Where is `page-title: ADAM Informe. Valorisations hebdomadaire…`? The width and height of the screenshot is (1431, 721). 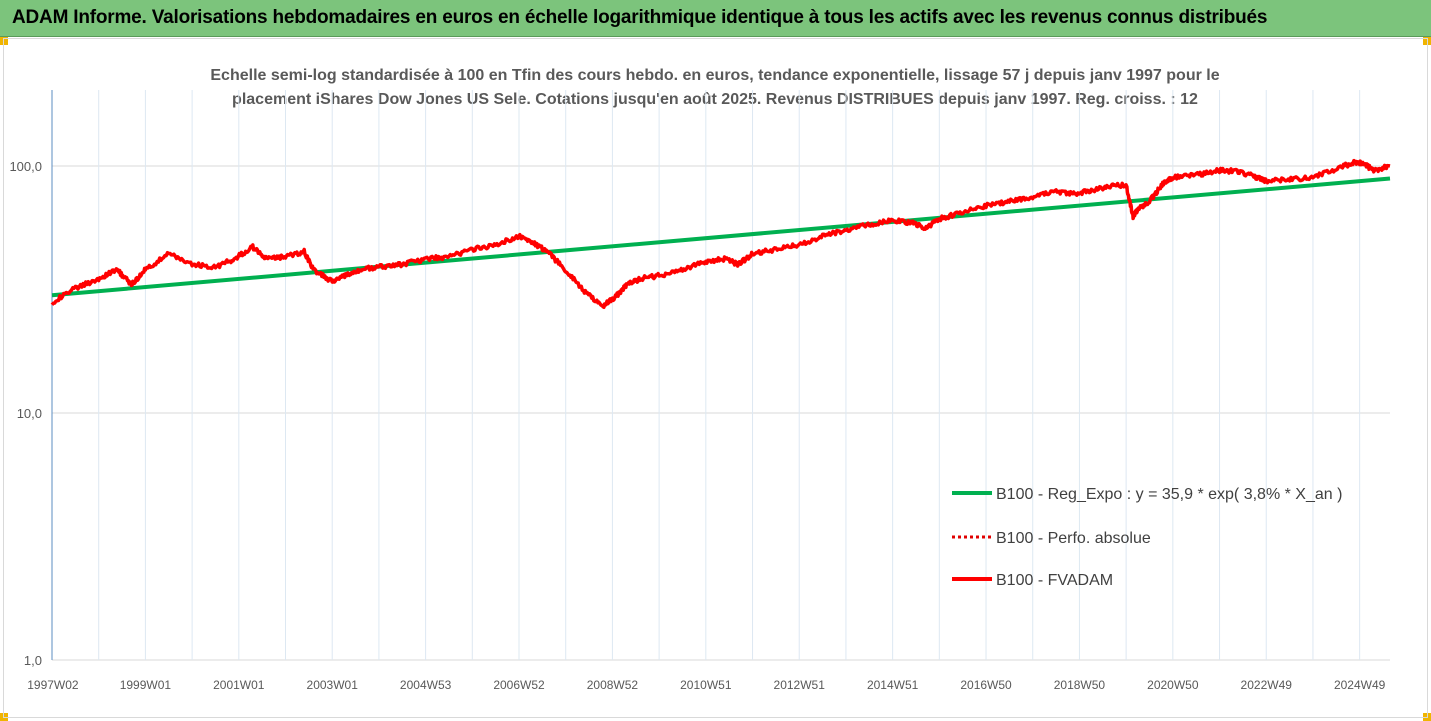
page-title: ADAM Informe. Valorisations hebdomadaire… is located at coordinates (640, 17).